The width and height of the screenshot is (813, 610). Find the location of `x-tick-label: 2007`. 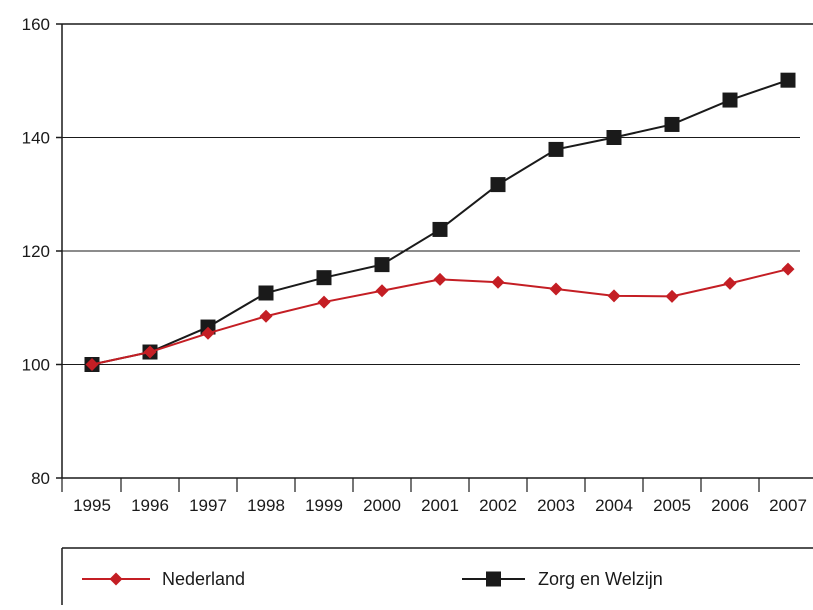

x-tick-label: 2007 is located at coordinates (788, 505).